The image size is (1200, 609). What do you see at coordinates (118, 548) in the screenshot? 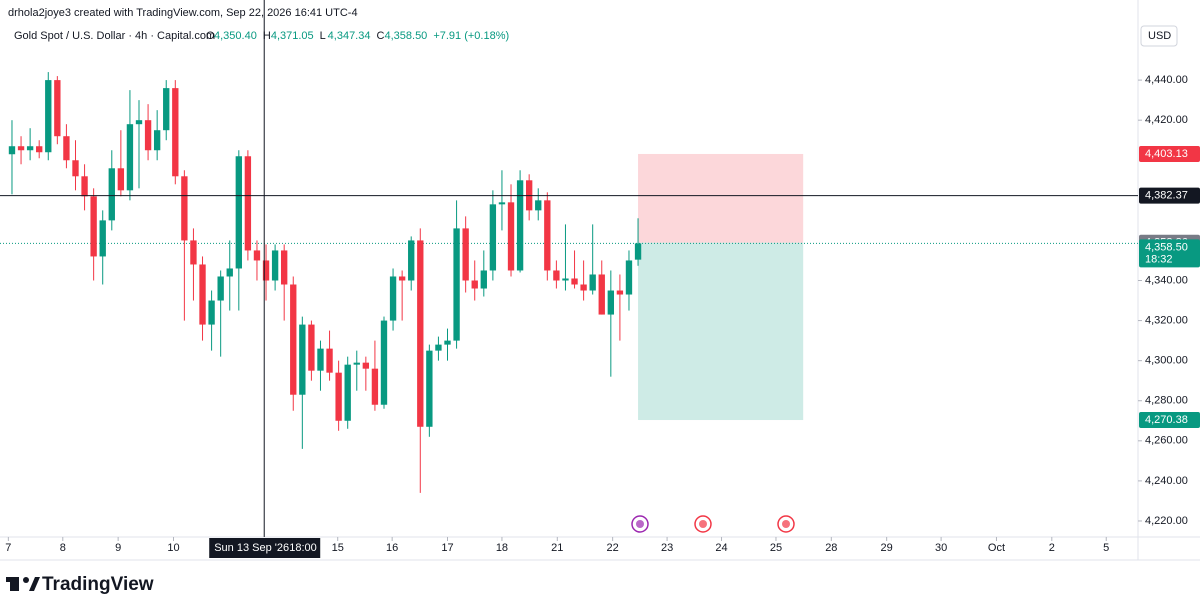
I see `x-tick-label: 9` at bounding box center [118, 548].